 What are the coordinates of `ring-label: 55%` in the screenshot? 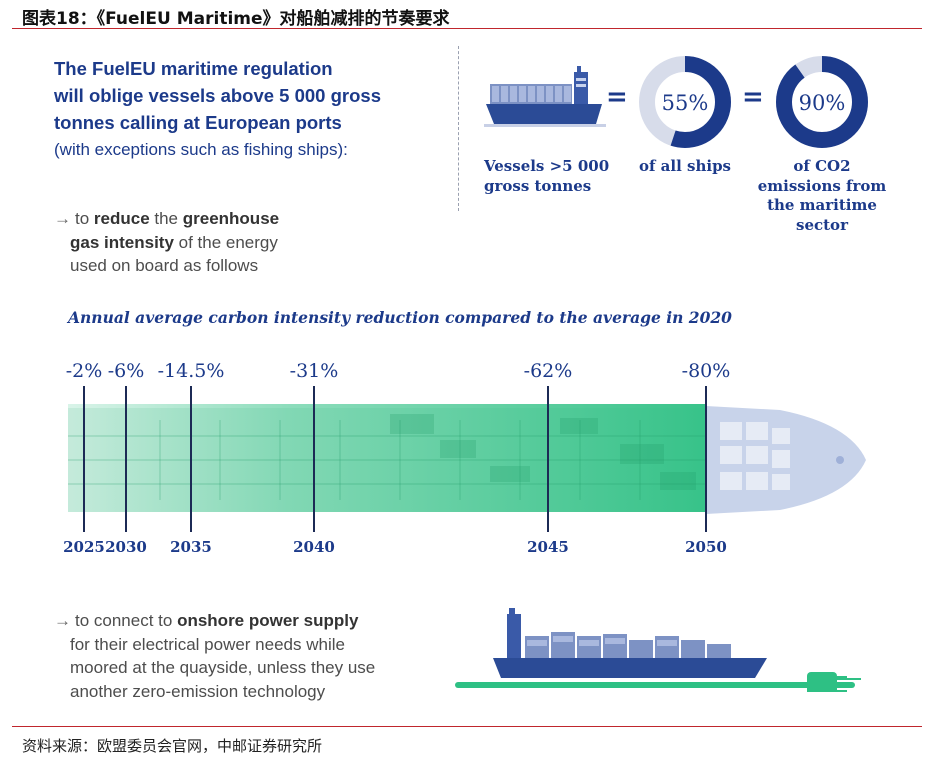 It's located at (685, 103).